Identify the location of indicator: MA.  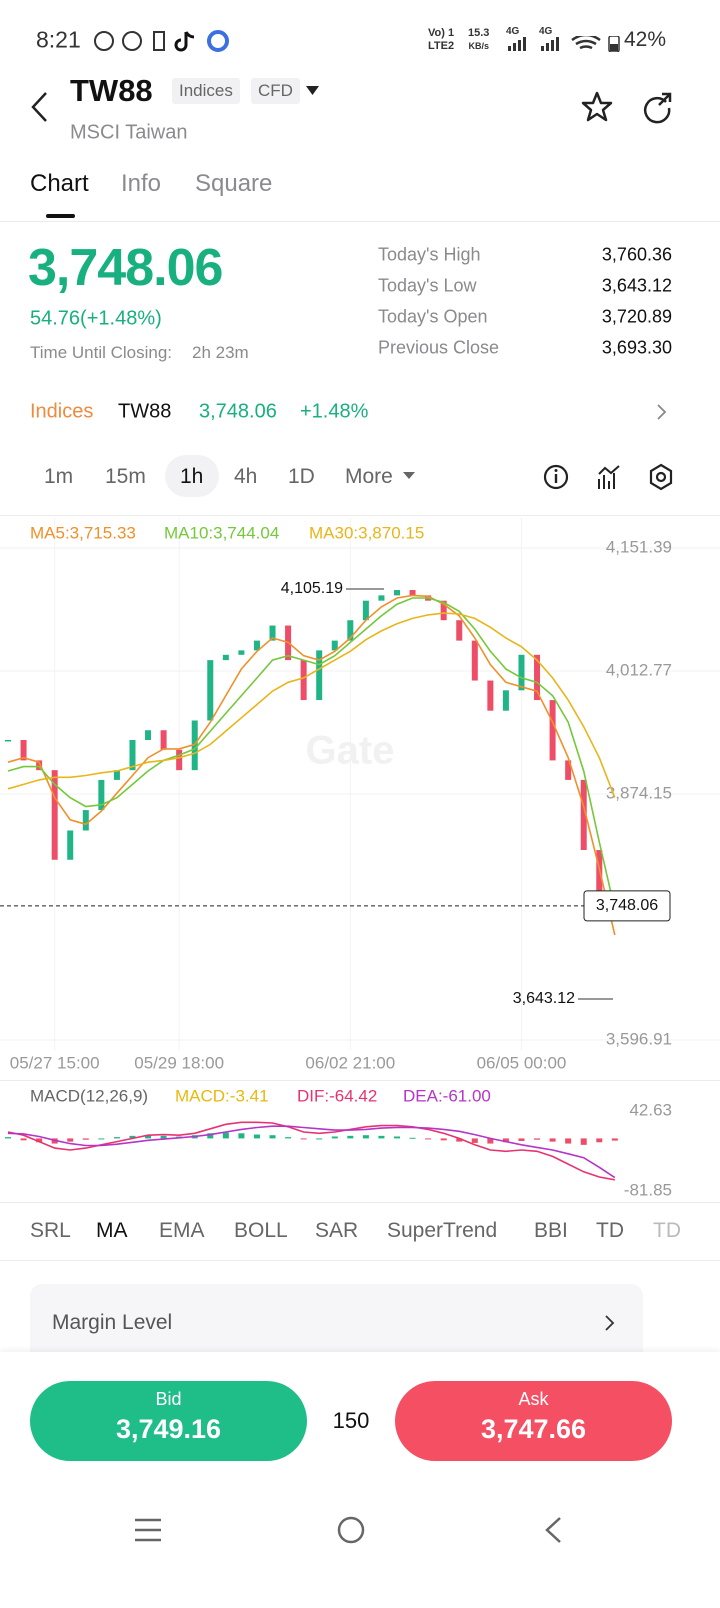
(112, 1230).